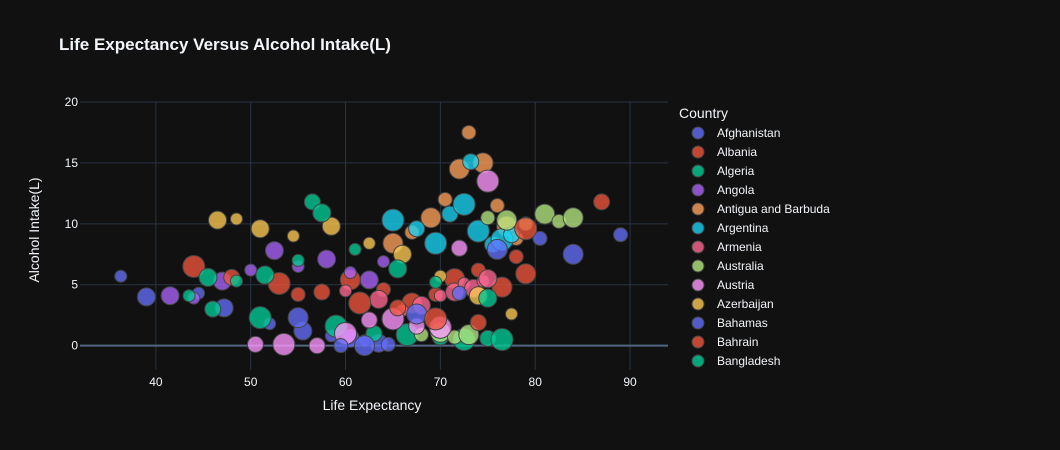  I want to click on legend-item: Australia, so click(727, 266).